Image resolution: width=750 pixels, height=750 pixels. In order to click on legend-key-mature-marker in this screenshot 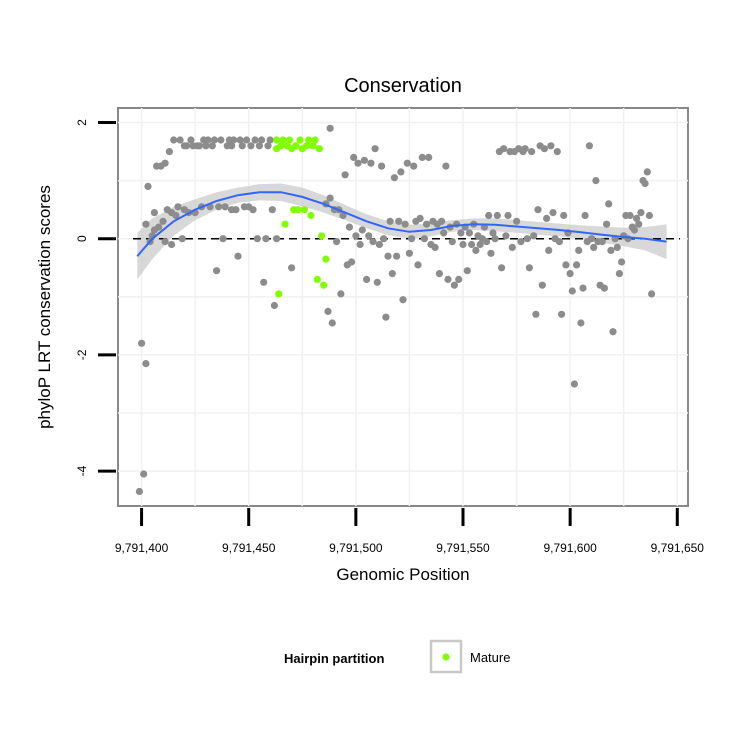, I will do `click(446, 657)`.